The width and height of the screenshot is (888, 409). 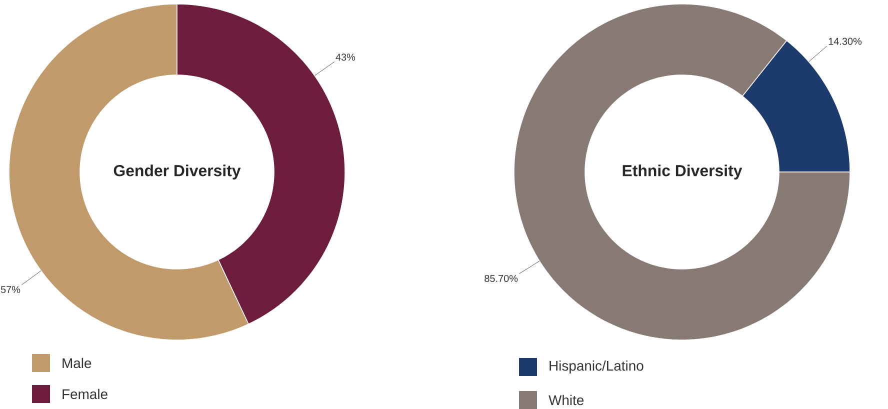 What do you see at coordinates (77, 363) in the screenshot?
I see `legend-label: Male` at bounding box center [77, 363].